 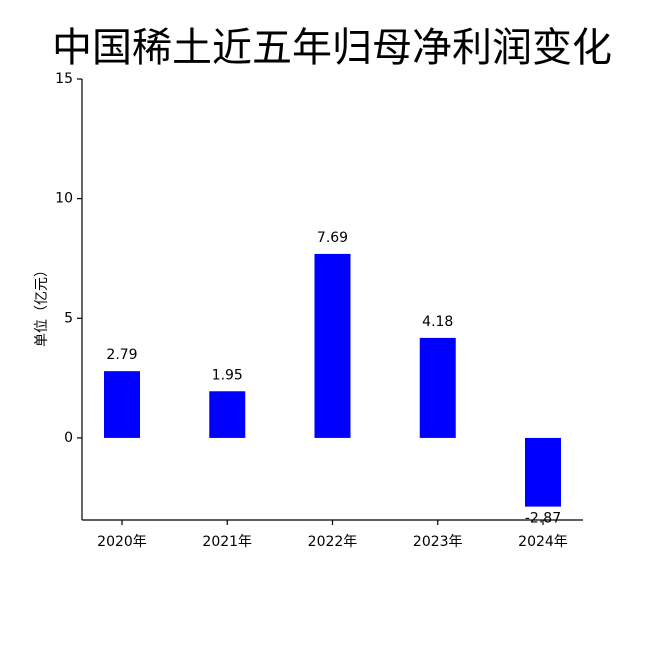 What do you see at coordinates (68, 438) in the screenshot?
I see `y-tick-label: 0` at bounding box center [68, 438].